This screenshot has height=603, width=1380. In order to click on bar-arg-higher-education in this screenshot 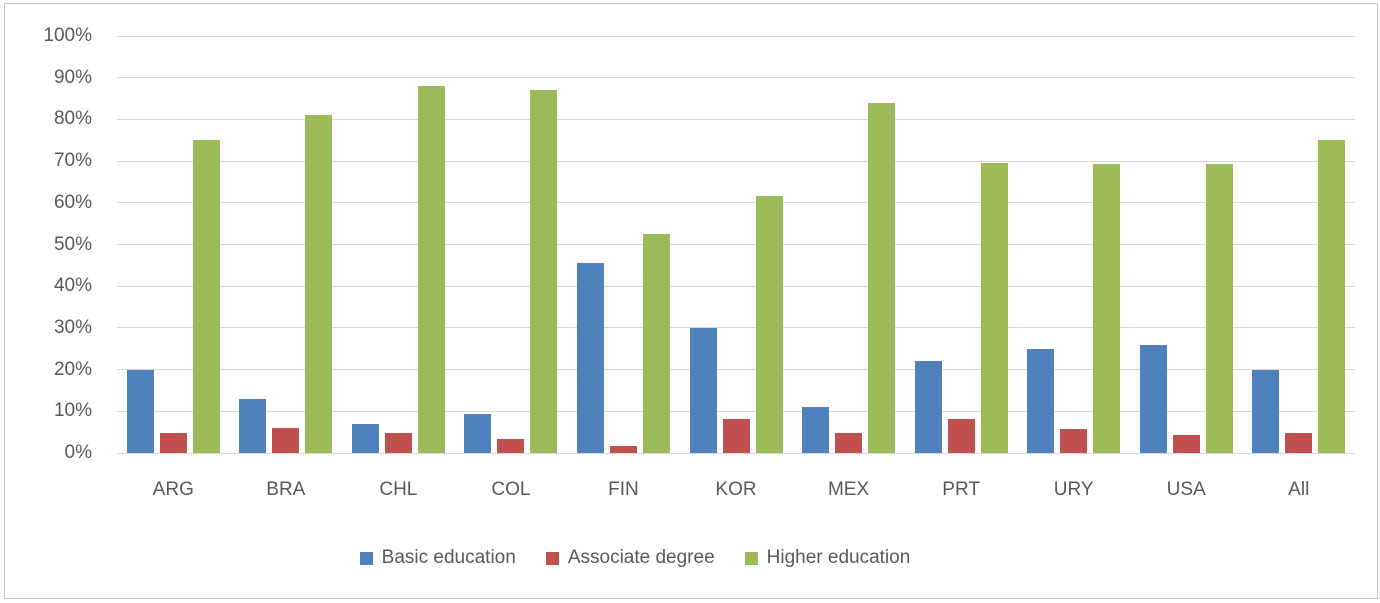, I will do `click(206, 296)`.